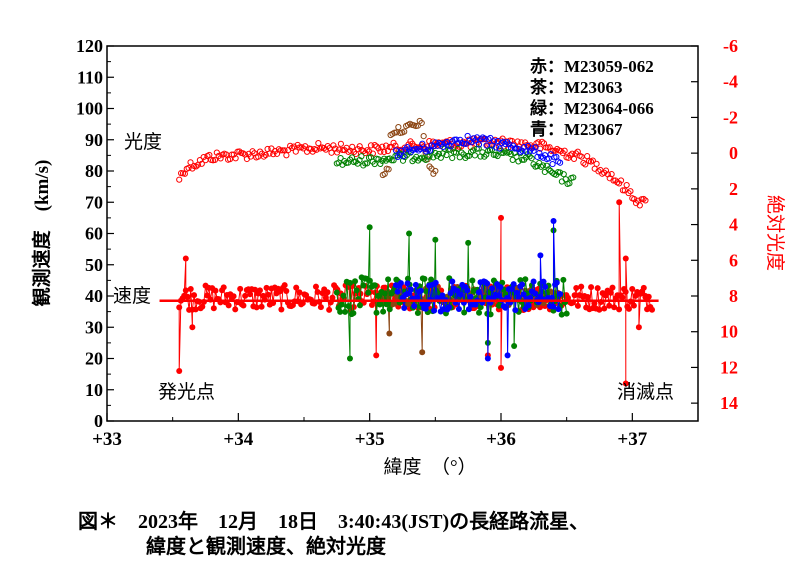 Image resolution: width=800 pixels, height=580 pixels. What do you see at coordinates (94, 296) in the screenshot?
I see `left-tick-label: 40` at bounding box center [94, 296].